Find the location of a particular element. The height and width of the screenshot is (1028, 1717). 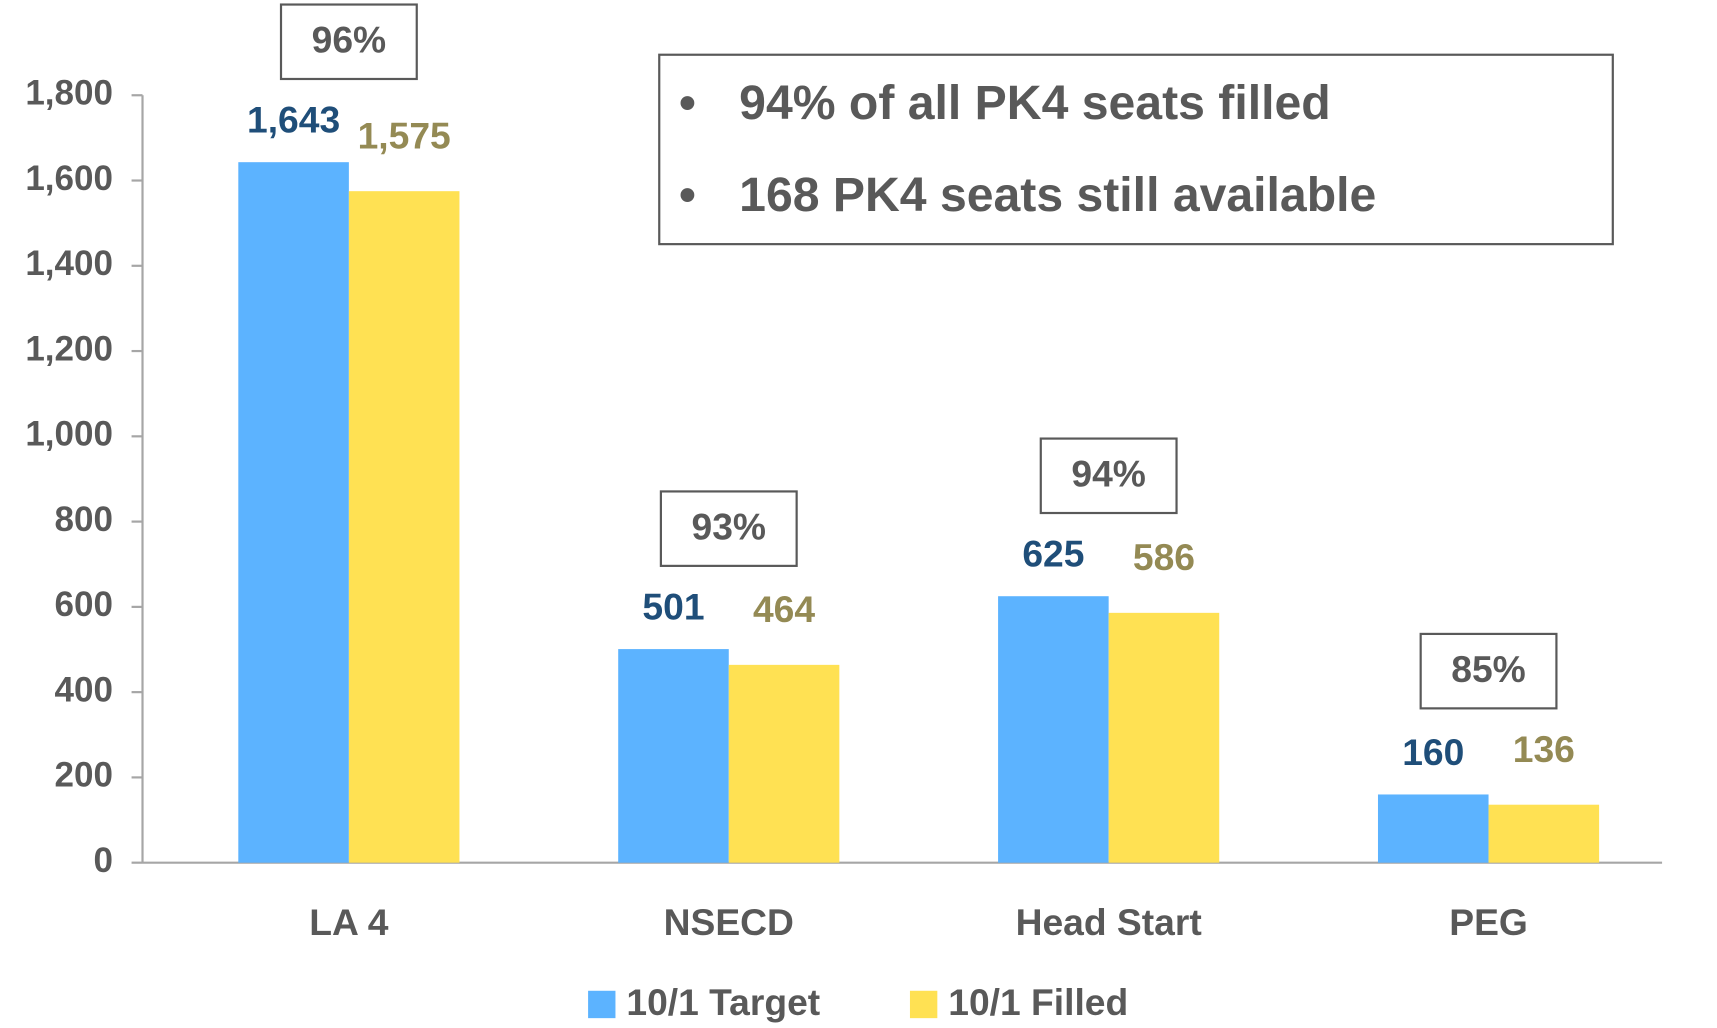

value-label: 501 is located at coordinates (673, 606).